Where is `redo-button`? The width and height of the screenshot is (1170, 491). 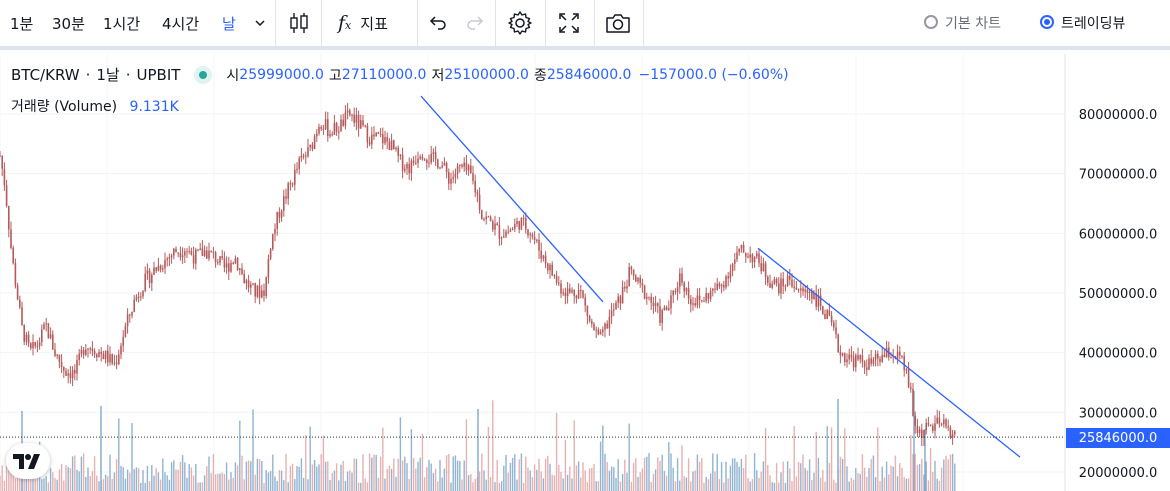 redo-button is located at coordinates (475, 23).